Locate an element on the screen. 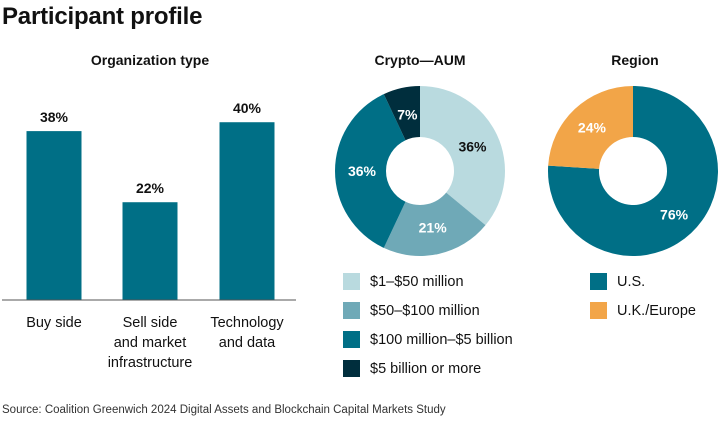  aum-legend-item: $50–$100 million is located at coordinates (428, 310).